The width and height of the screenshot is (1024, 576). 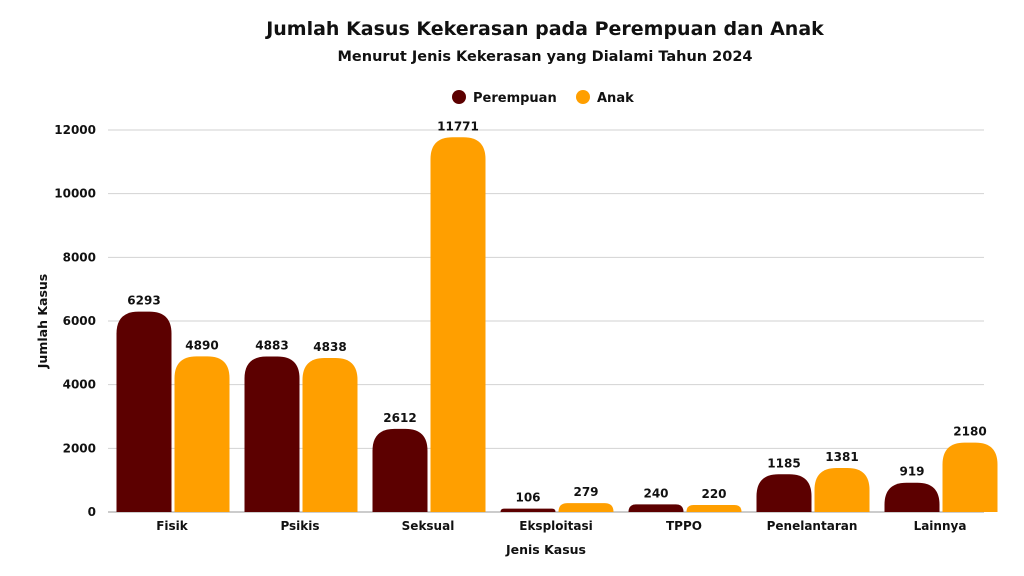 What do you see at coordinates (655, 493) in the screenshot?
I see `data-label: 240` at bounding box center [655, 493].